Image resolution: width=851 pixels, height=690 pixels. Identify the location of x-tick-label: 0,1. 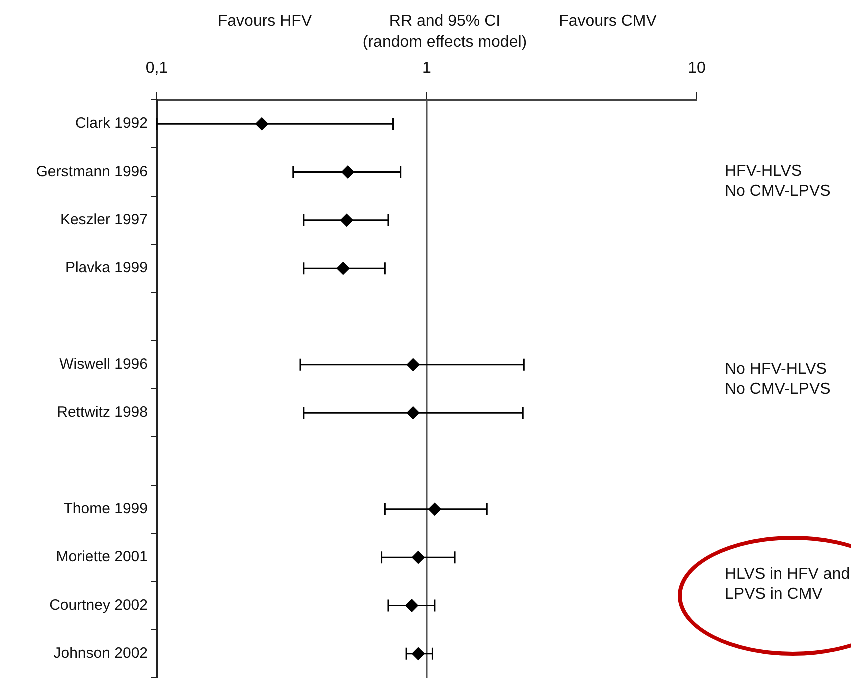
(157, 68).